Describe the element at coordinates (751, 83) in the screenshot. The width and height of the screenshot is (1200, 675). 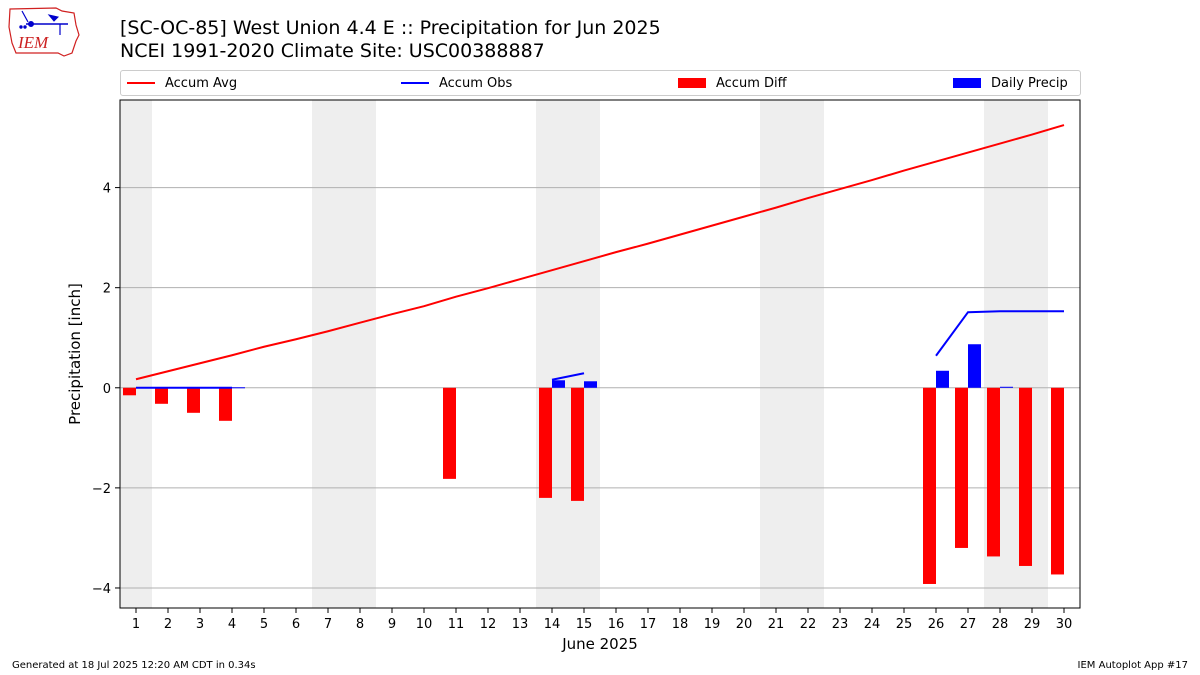
I see `legend-label: Accum Diff` at that location.